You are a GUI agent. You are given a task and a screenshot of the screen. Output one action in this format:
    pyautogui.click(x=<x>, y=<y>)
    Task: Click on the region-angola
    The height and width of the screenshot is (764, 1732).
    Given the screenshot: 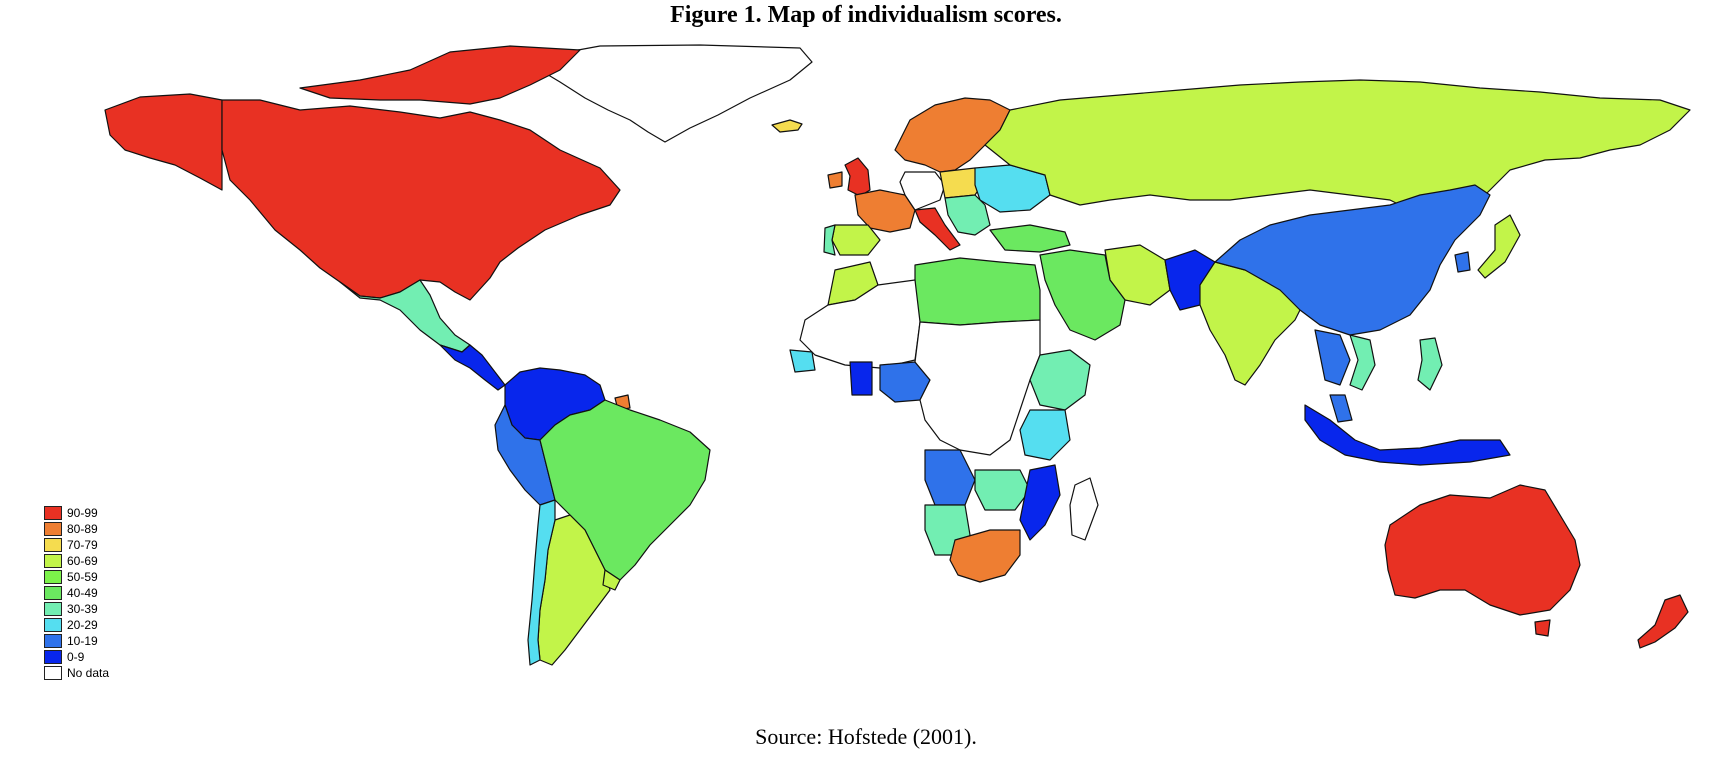 What is the action you would take?
    pyautogui.click(x=950, y=477)
    